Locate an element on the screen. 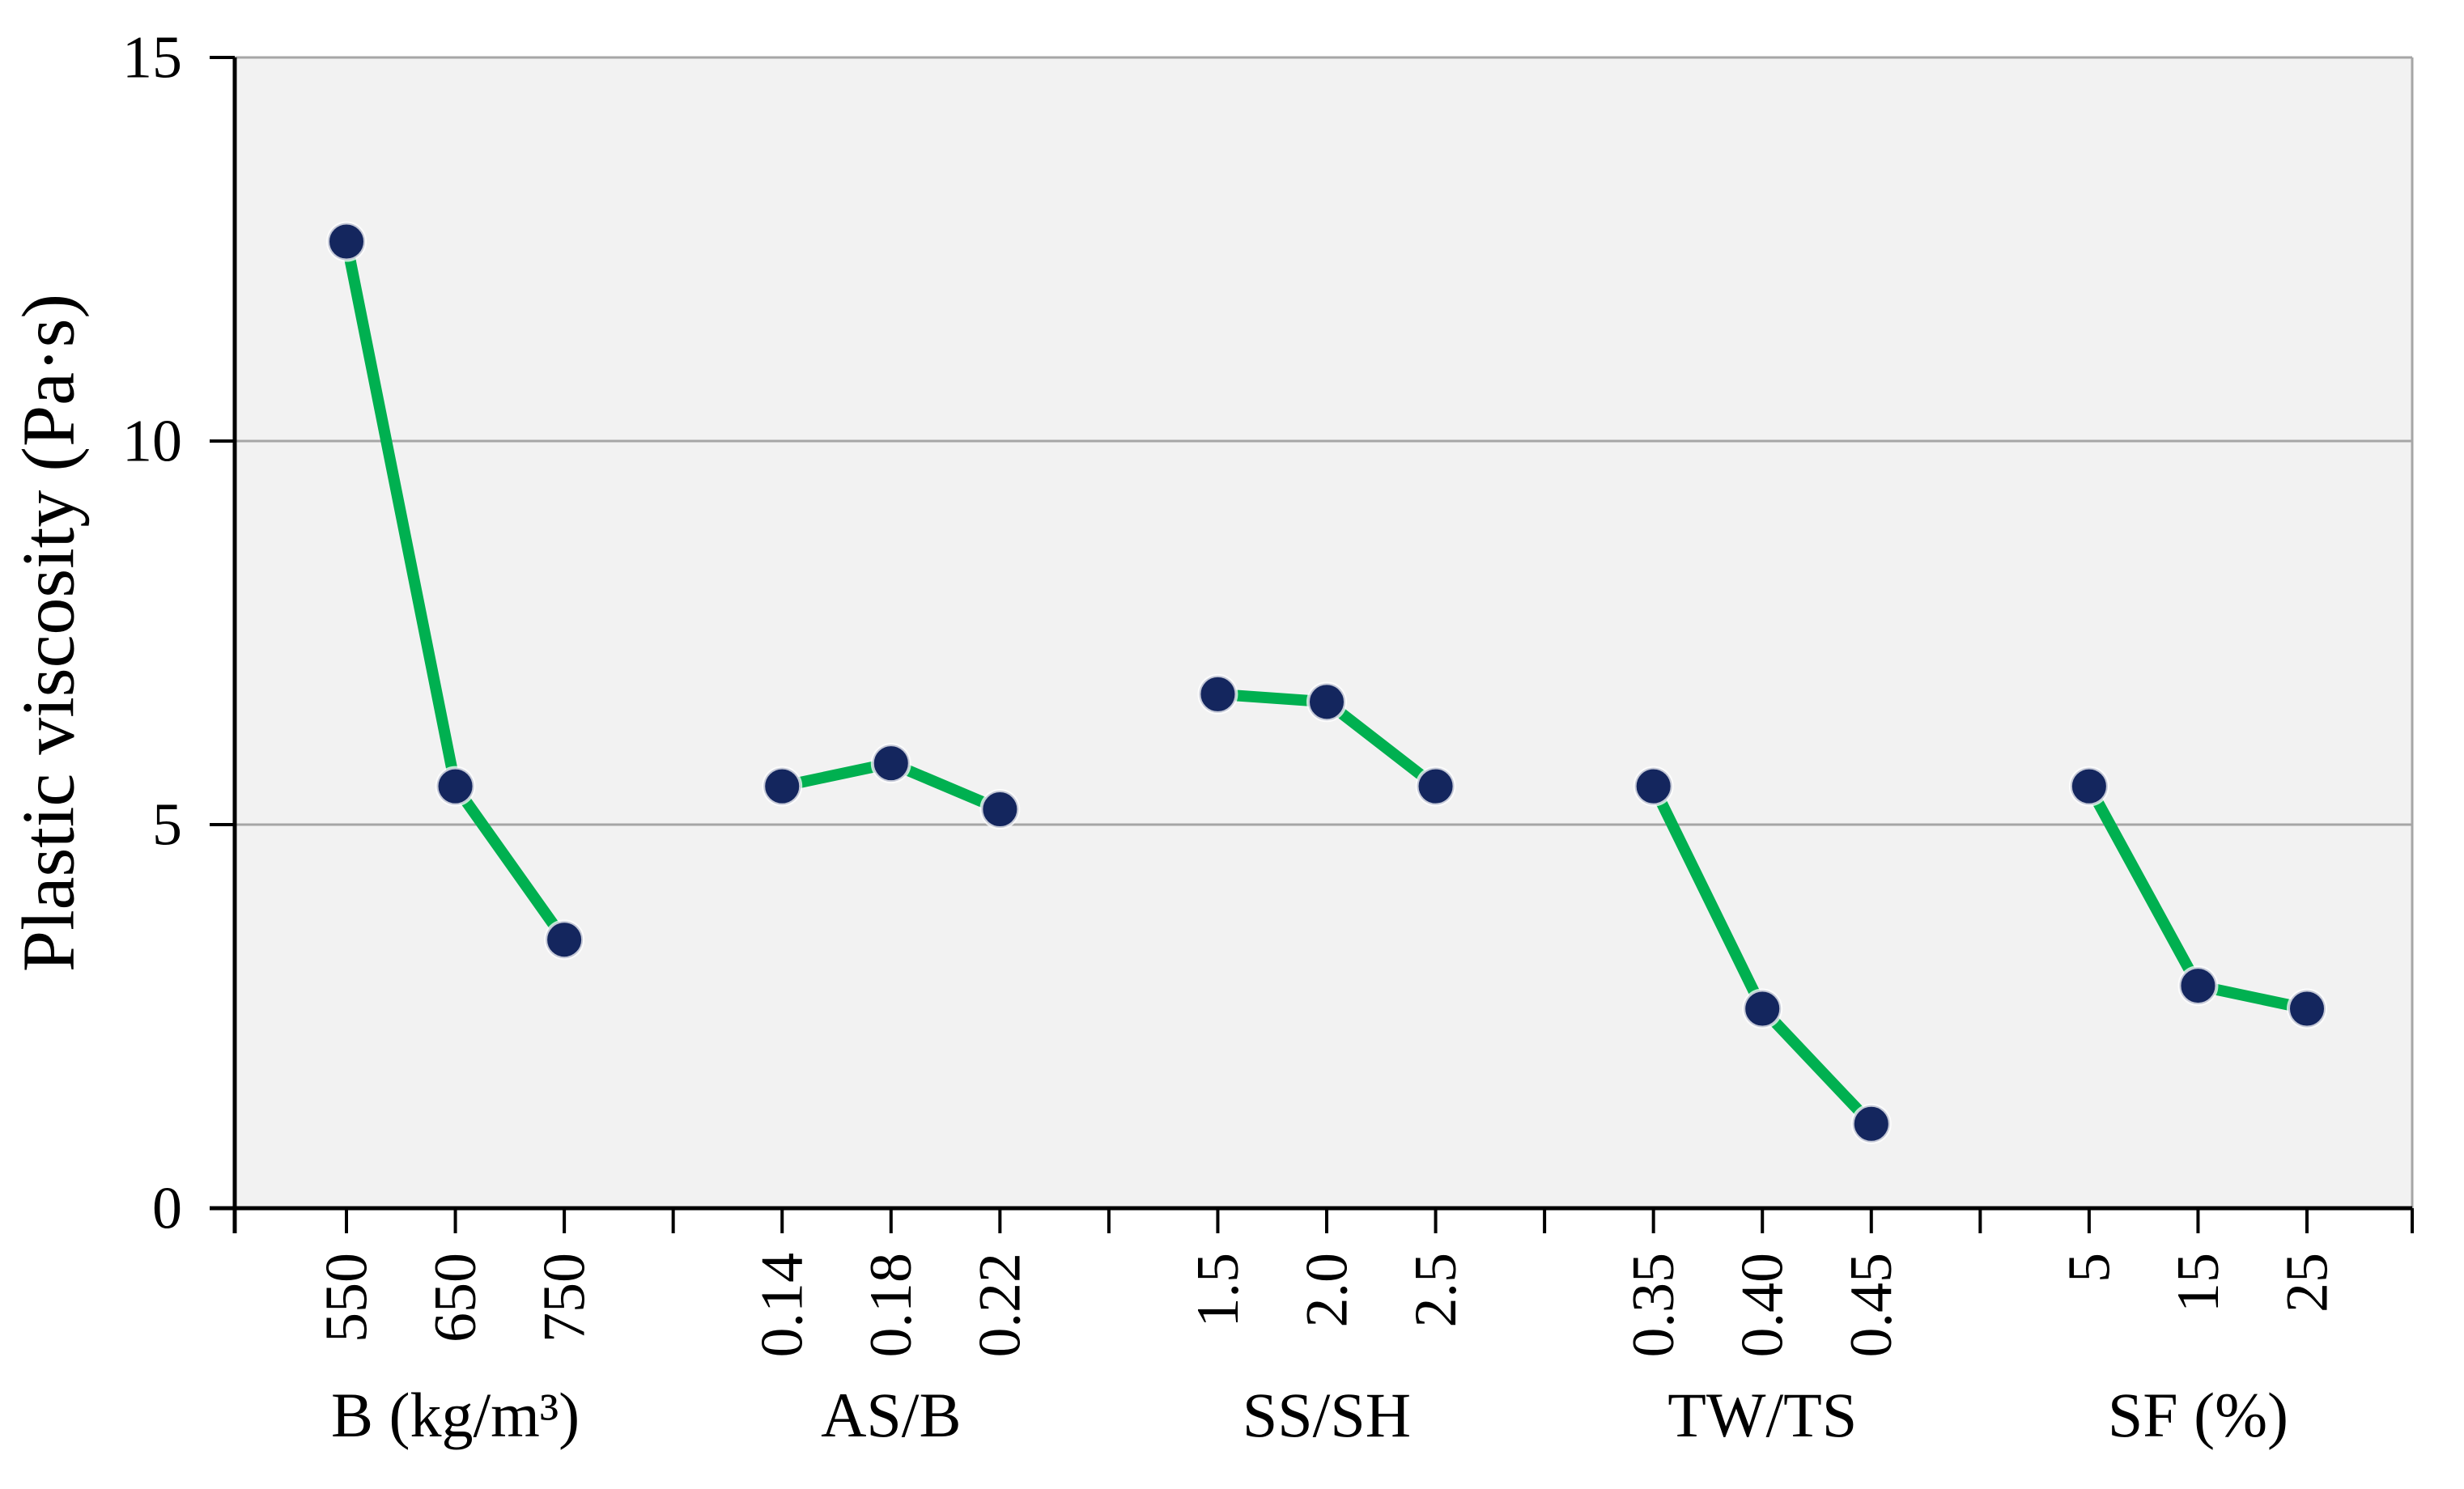 The height and width of the screenshot is (1489, 2464). x-tick-label: 25 is located at coordinates (2307, 1283).